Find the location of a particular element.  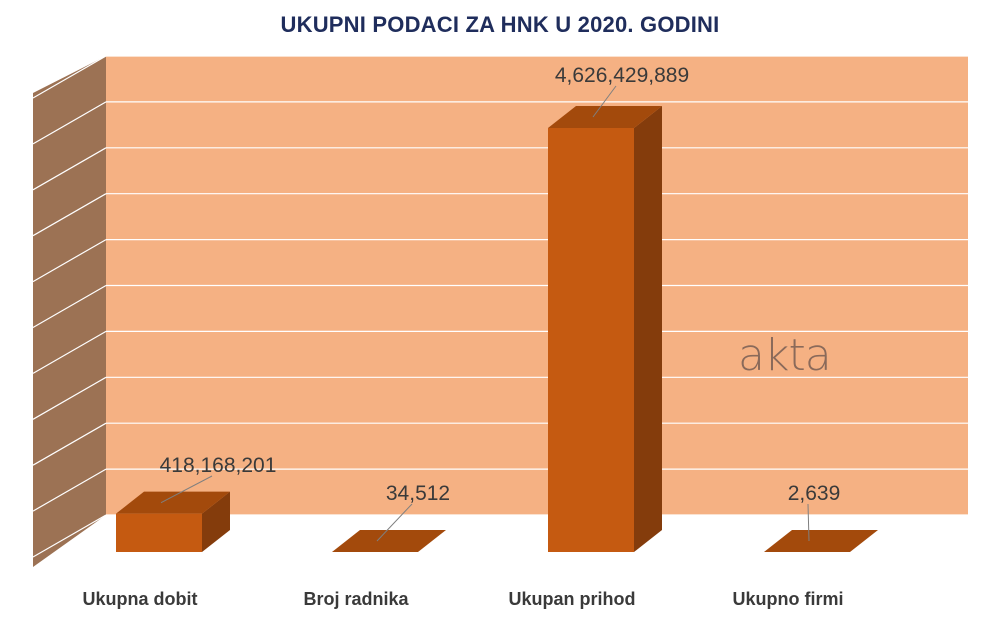

bar-ukupan-prihod is located at coordinates (605, 329).